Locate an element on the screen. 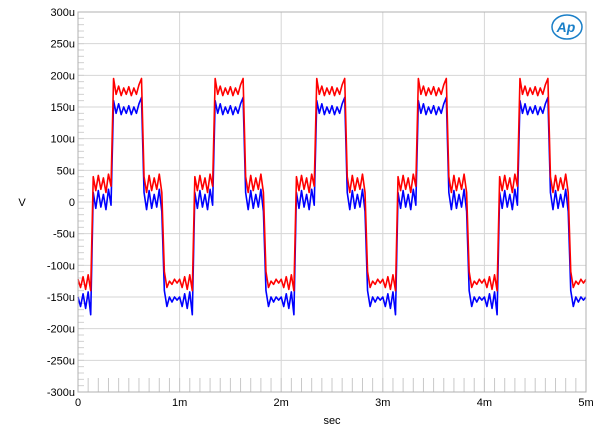  x-tick-label: 5m is located at coordinates (585, 403).